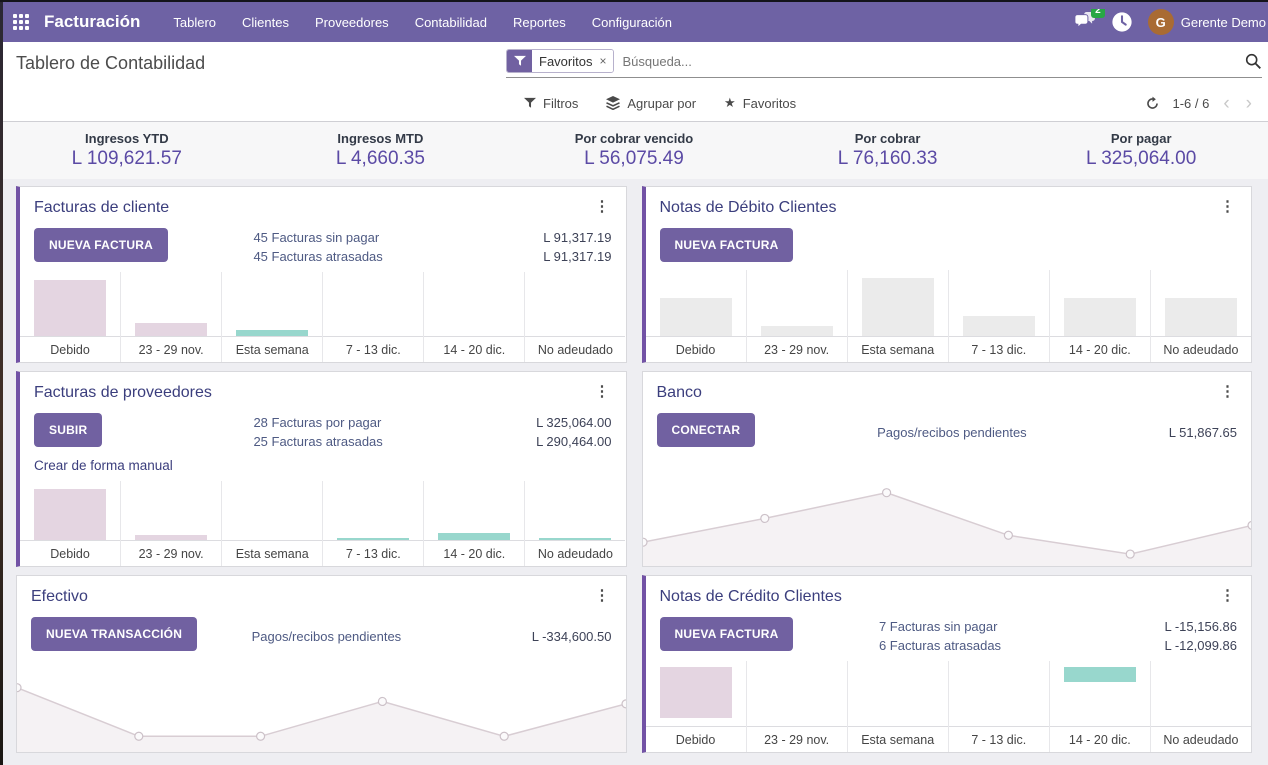 This screenshot has height=765, width=1268. Describe the element at coordinates (450, 22) in the screenshot. I see `nav-item-contabilidad: Contabilidad` at that location.